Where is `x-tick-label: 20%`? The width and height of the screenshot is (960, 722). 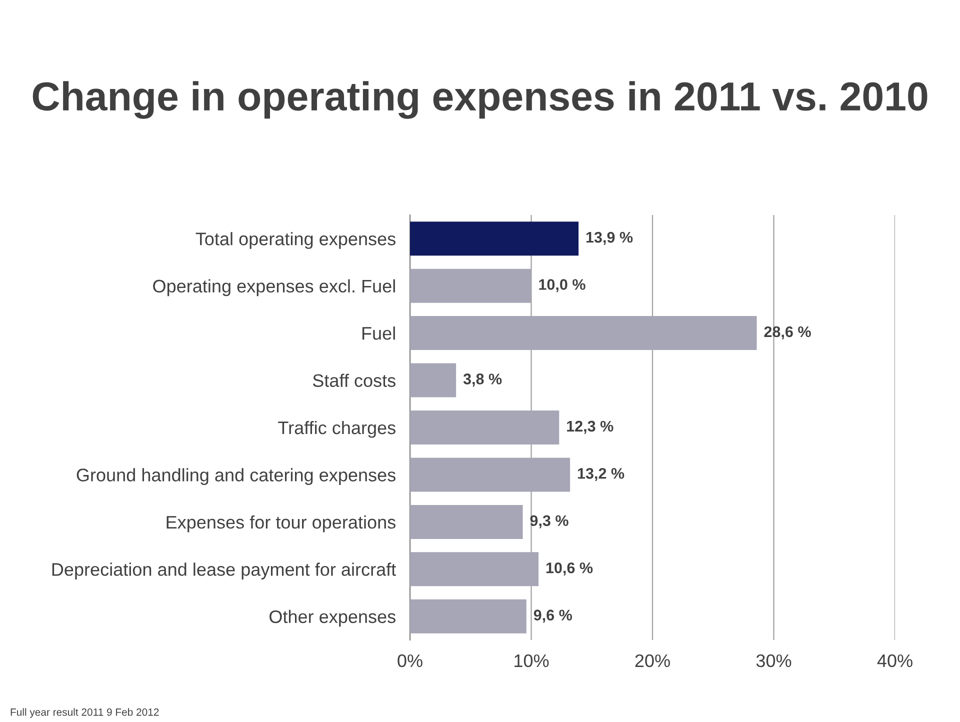
x-tick-label: 20% is located at coordinates (652, 661).